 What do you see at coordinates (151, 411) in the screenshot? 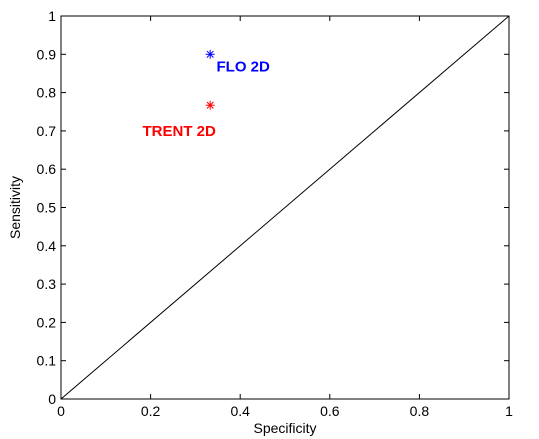
I see `x-tick-label: 0.2` at bounding box center [151, 411].